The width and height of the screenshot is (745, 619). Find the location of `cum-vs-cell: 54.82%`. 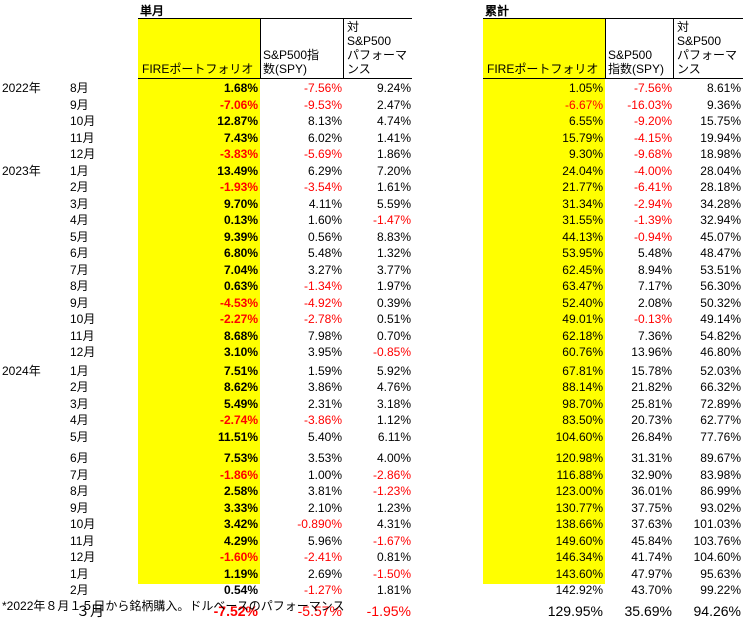

cum-vs-cell: 54.82% is located at coordinates (720, 335).